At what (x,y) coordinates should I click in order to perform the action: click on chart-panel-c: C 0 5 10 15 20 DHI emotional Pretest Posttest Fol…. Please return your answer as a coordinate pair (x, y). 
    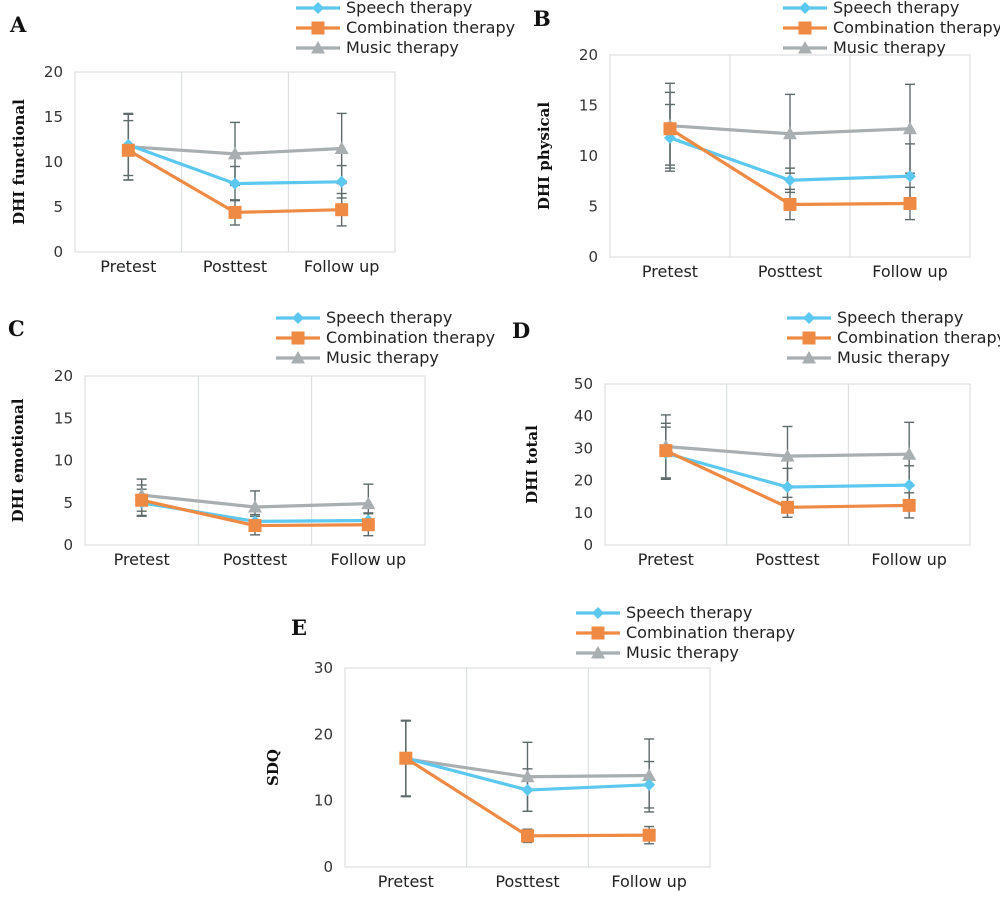
    Looking at the image, I should click on (251, 438).